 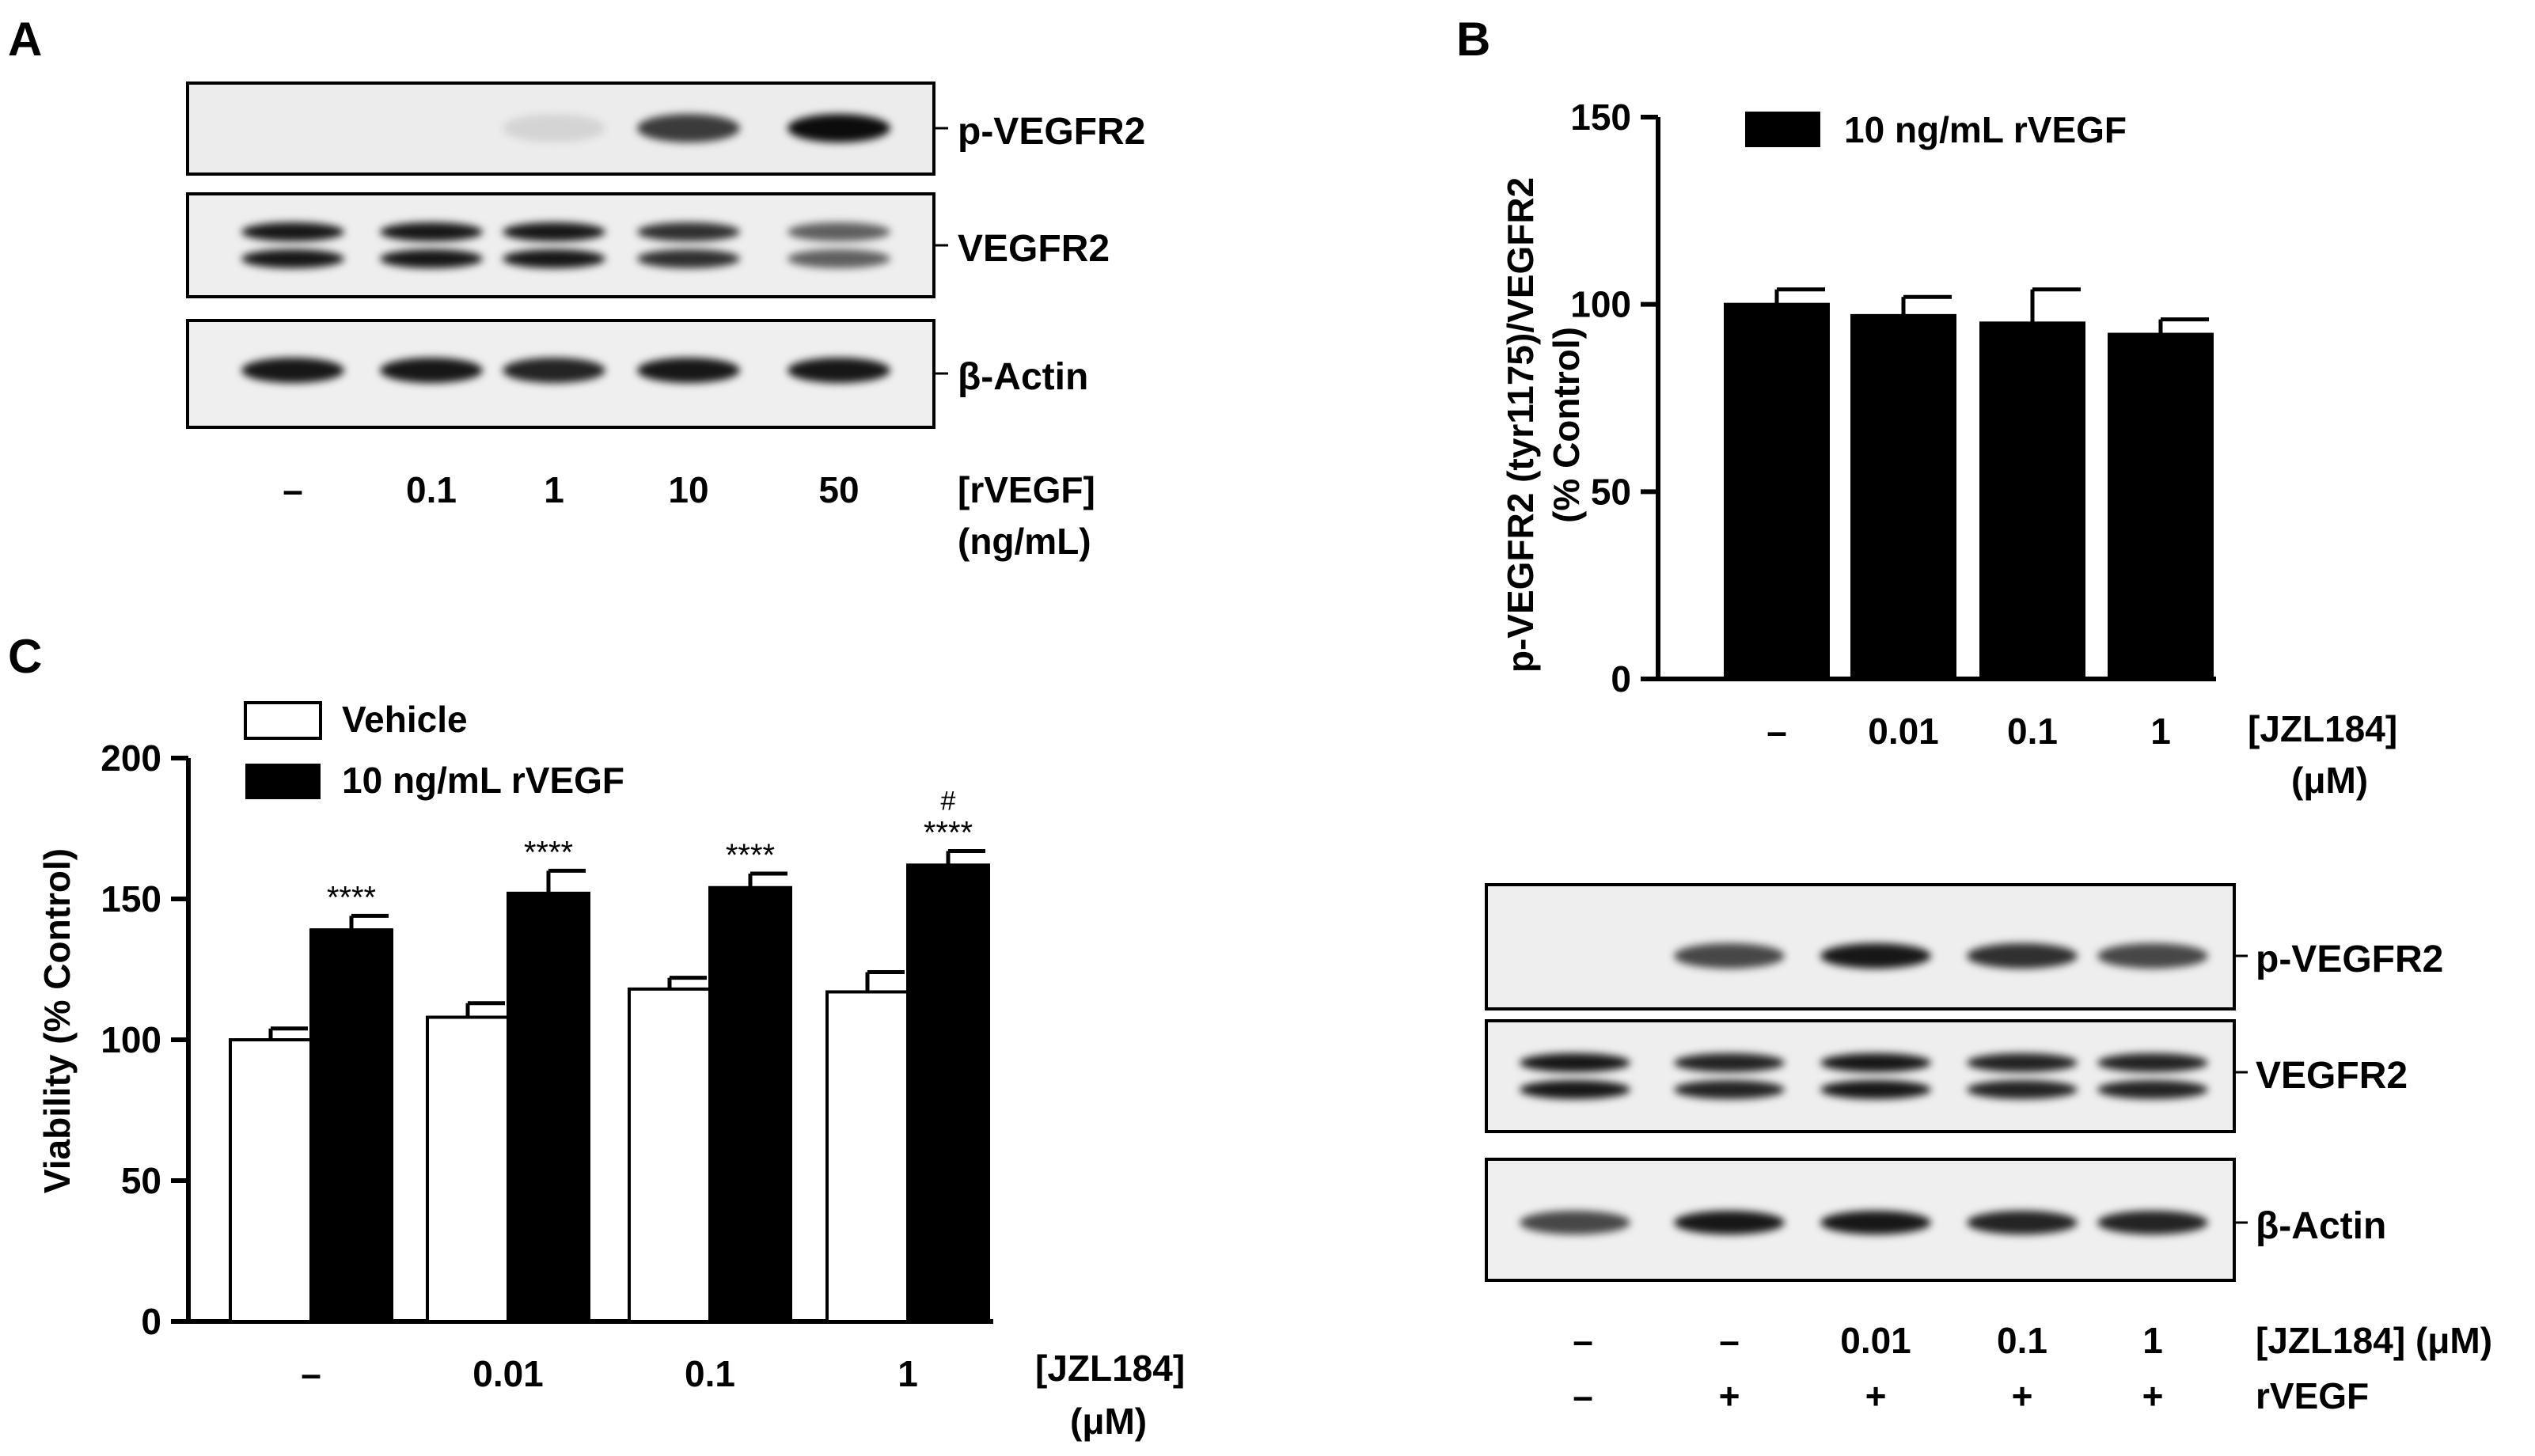 What do you see at coordinates (1985, 129) in the screenshot?
I see `b-legend-label: 10 ng/mL rVEGF` at bounding box center [1985, 129].